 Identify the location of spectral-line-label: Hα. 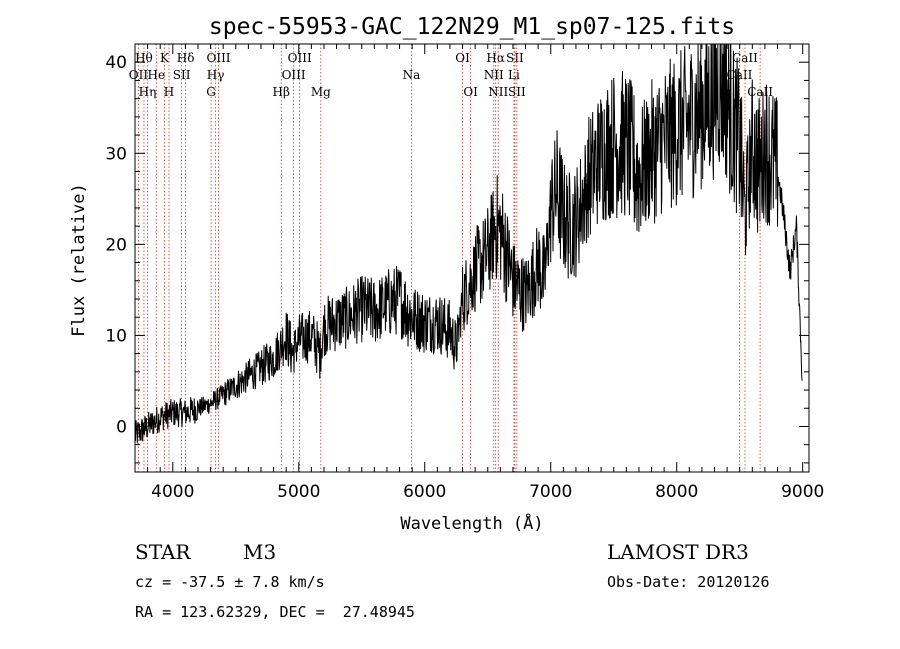
(495, 58).